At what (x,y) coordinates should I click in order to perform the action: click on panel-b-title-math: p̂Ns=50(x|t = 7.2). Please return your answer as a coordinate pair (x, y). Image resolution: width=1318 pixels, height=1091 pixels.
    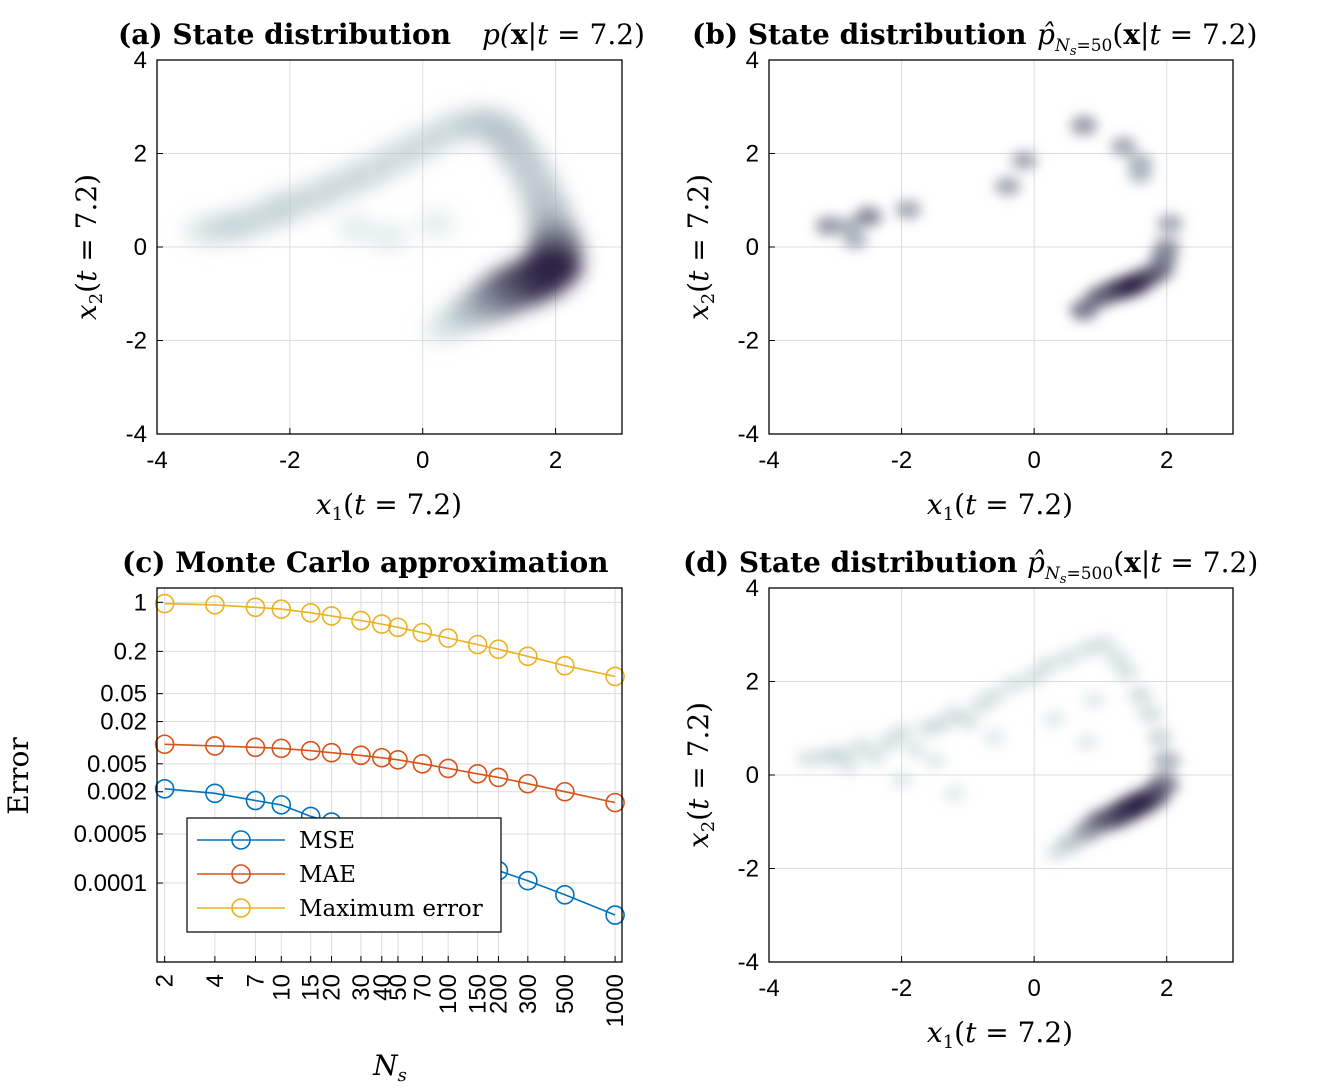
    Looking at the image, I should click on (1147, 38).